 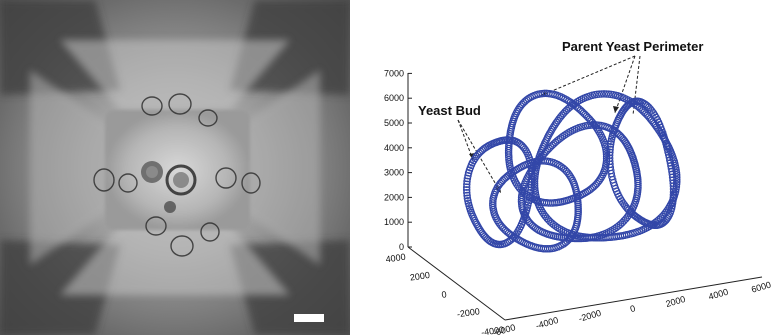 I want to click on z-tick-label: 6000, so click(x=394, y=98).